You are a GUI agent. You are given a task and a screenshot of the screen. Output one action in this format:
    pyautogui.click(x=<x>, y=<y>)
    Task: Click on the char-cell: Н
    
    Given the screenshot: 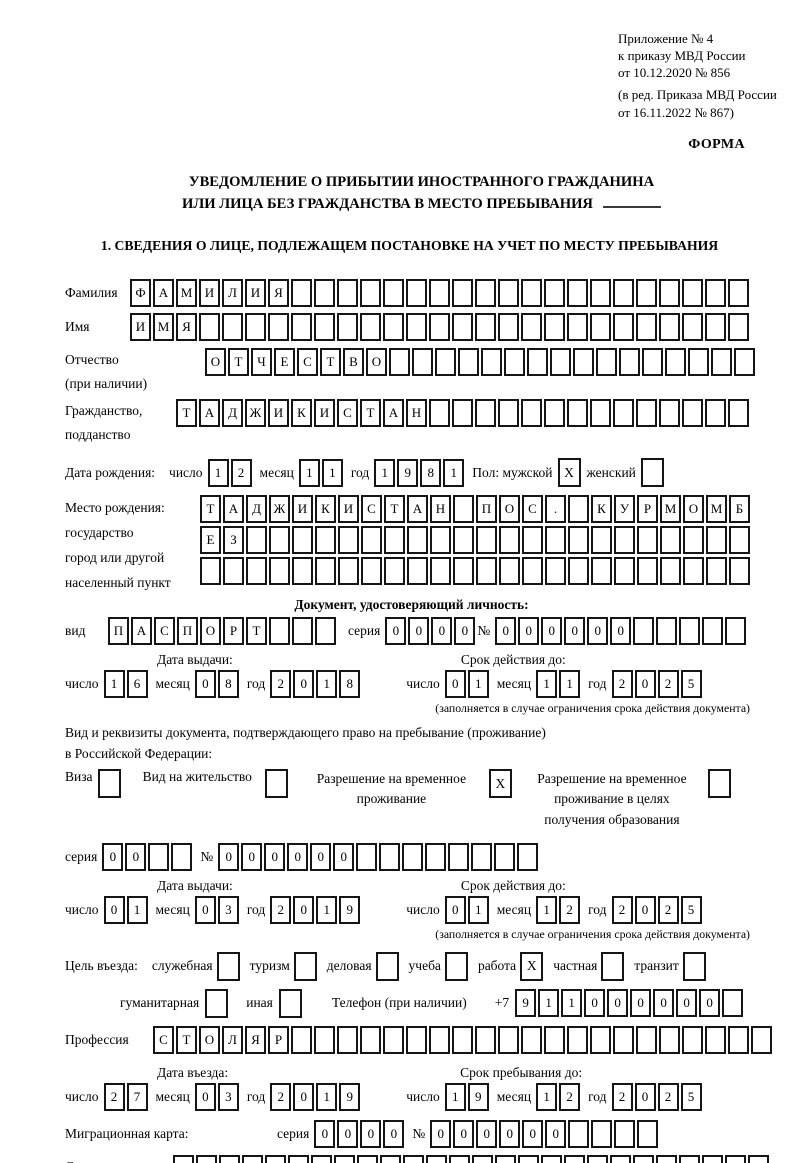 What is the action you would take?
    pyautogui.click(x=416, y=413)
    